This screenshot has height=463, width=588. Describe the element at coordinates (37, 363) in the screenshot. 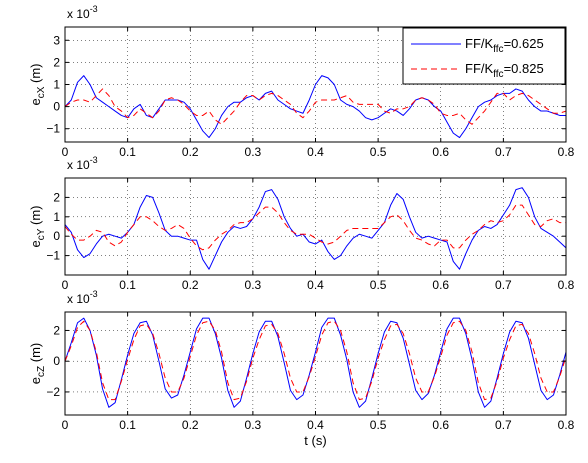

I see `y-axis-label: ecZ (m)` at that location.